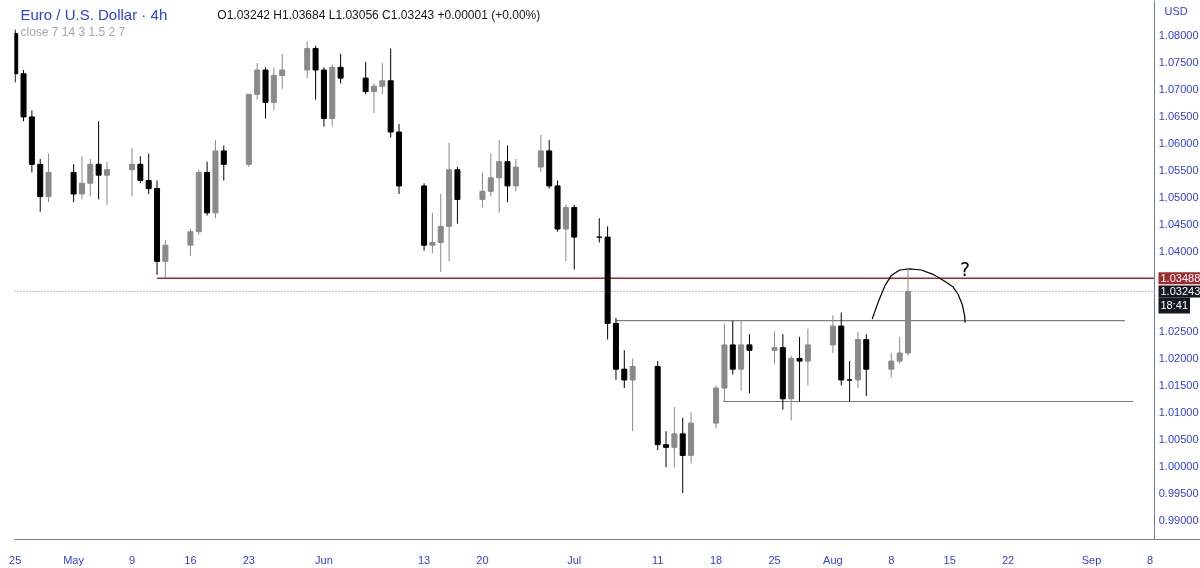 This screenshot has height=568, width=1200. Describe the element at coordinates (1178, 520) in the screenshot. I see `y-tick-label: 0.99000` at that location.